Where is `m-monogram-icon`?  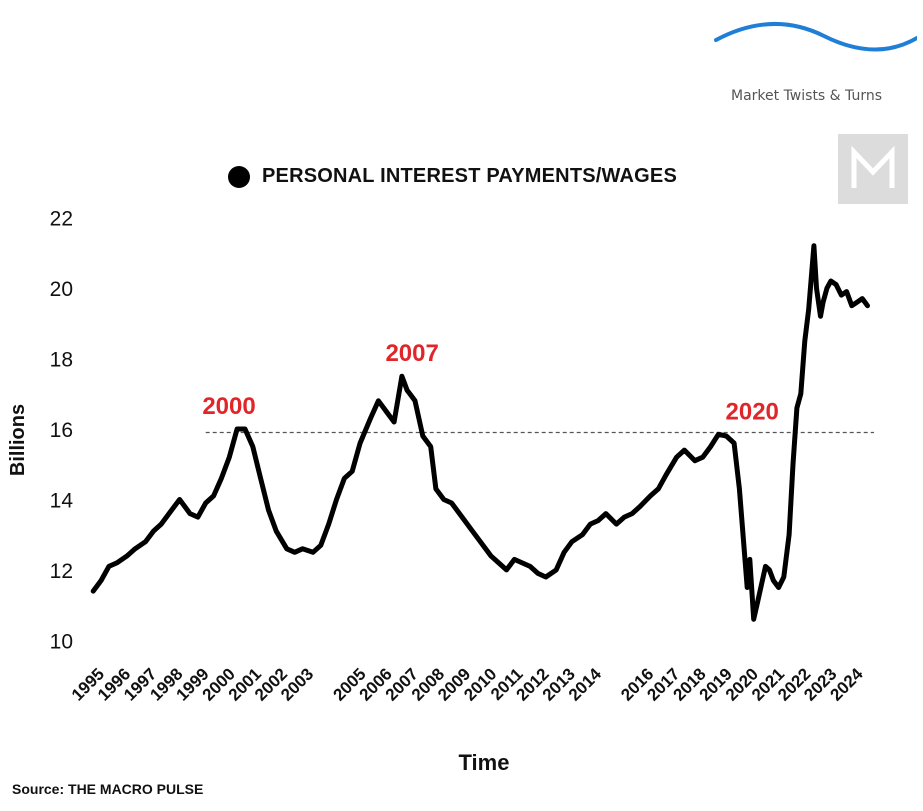
m-monogram-icon is located at coordinates (873, 169).